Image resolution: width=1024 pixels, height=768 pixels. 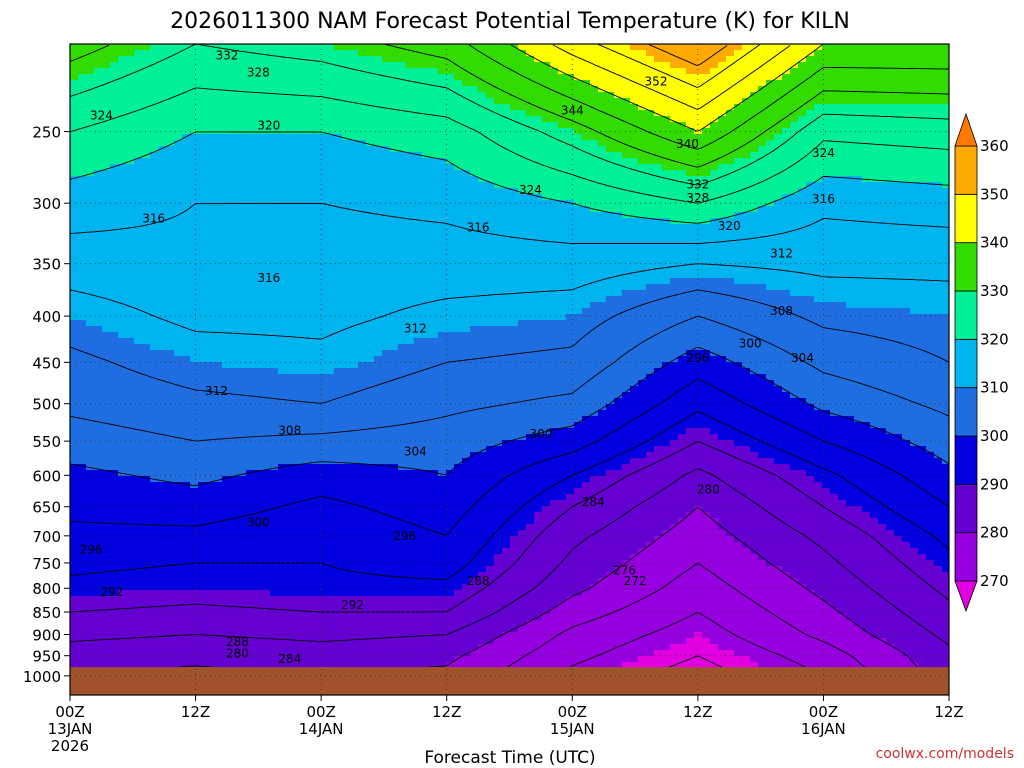 What do you see at coordinates (509, 681) in the screenshot?
I see `ground-surface` at bounding box center [509, 681].